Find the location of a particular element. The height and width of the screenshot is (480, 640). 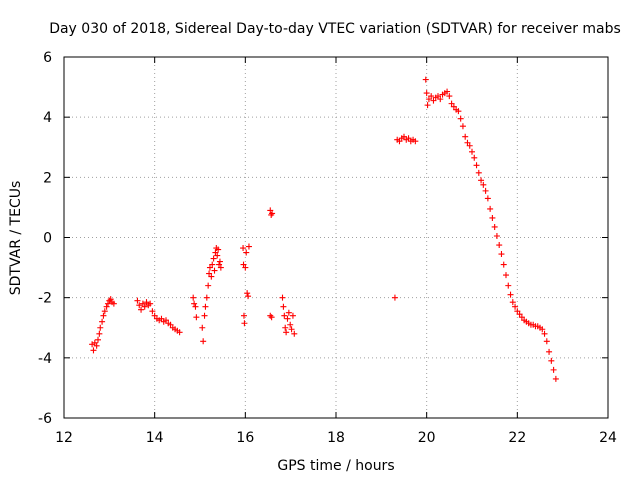

x-tick-label: 24 is located at coordinates (608, 438).